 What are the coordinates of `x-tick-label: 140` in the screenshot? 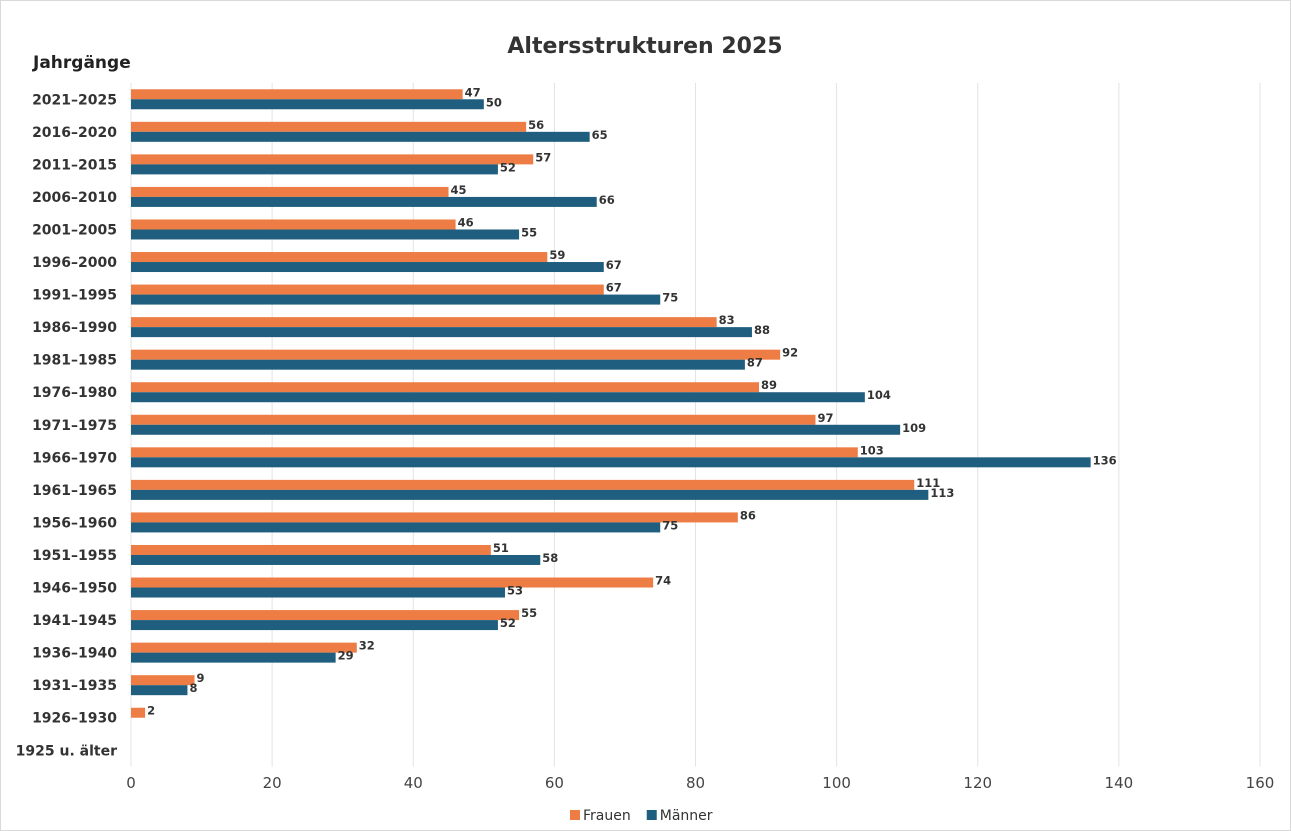 It's located at (1119, 783).